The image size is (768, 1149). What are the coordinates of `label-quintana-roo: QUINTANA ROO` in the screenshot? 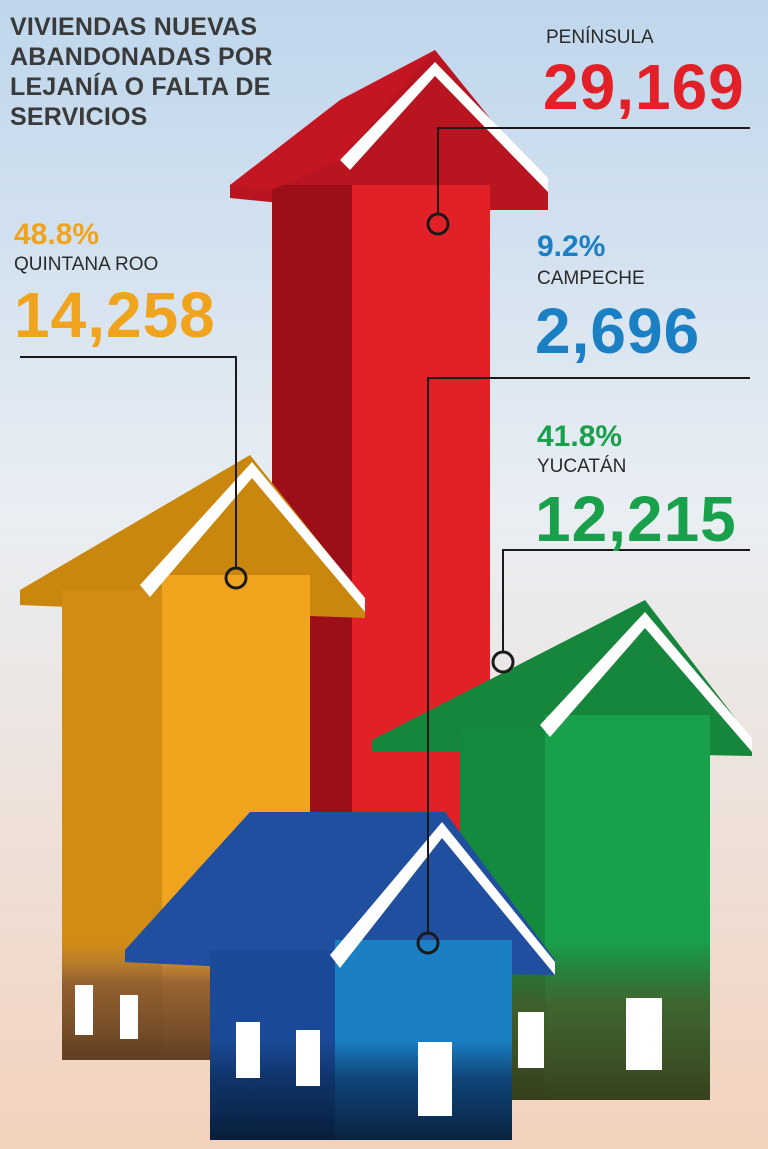 It's located at (86, 264).